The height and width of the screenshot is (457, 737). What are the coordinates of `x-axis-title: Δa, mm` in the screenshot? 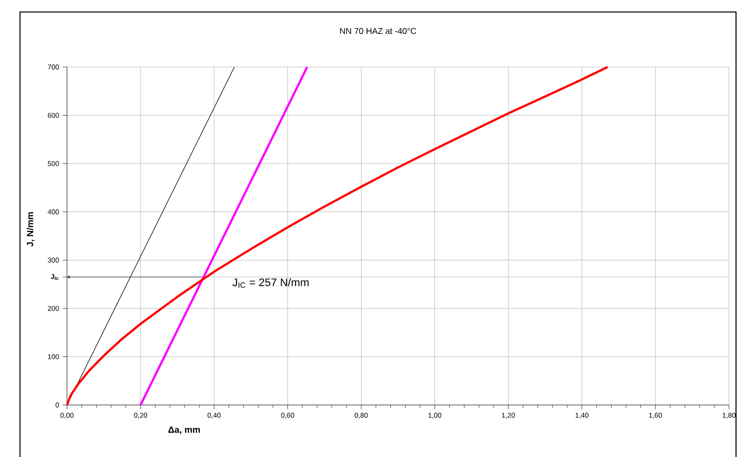 It's located at (184, 430).